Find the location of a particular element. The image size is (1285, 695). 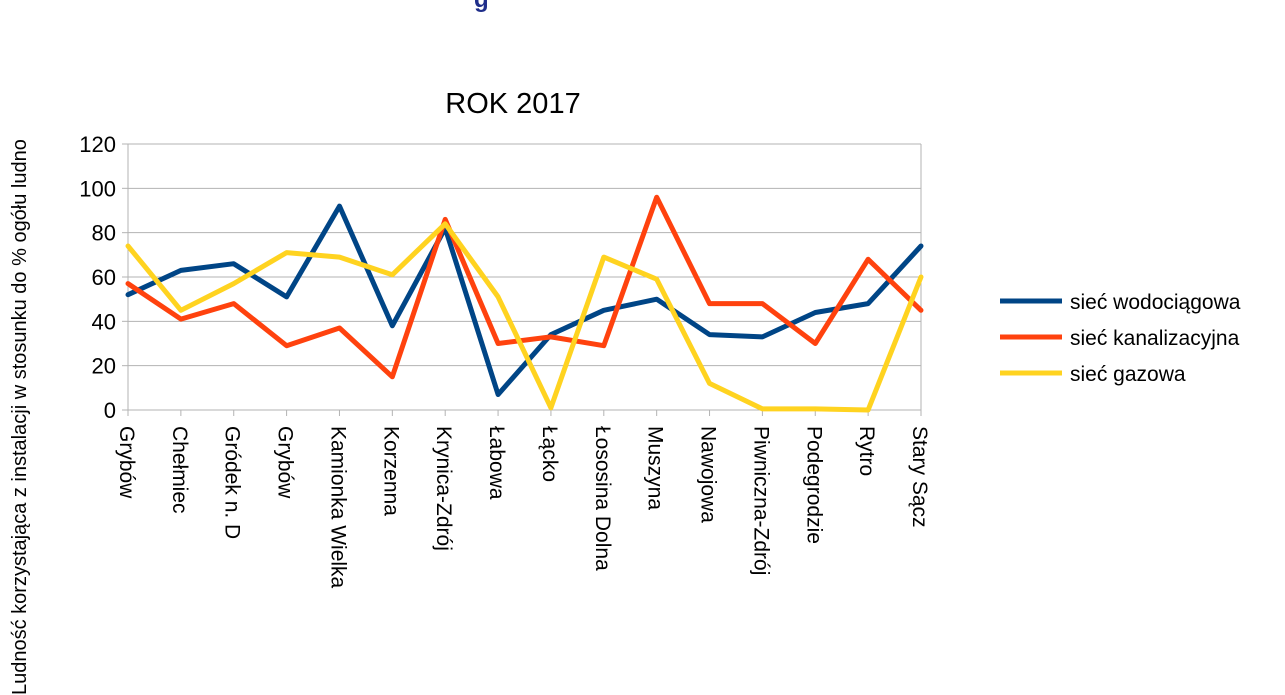

y-tick-labels: 0 20 40 60 80 100 120 is located at coordinates (97, 277).